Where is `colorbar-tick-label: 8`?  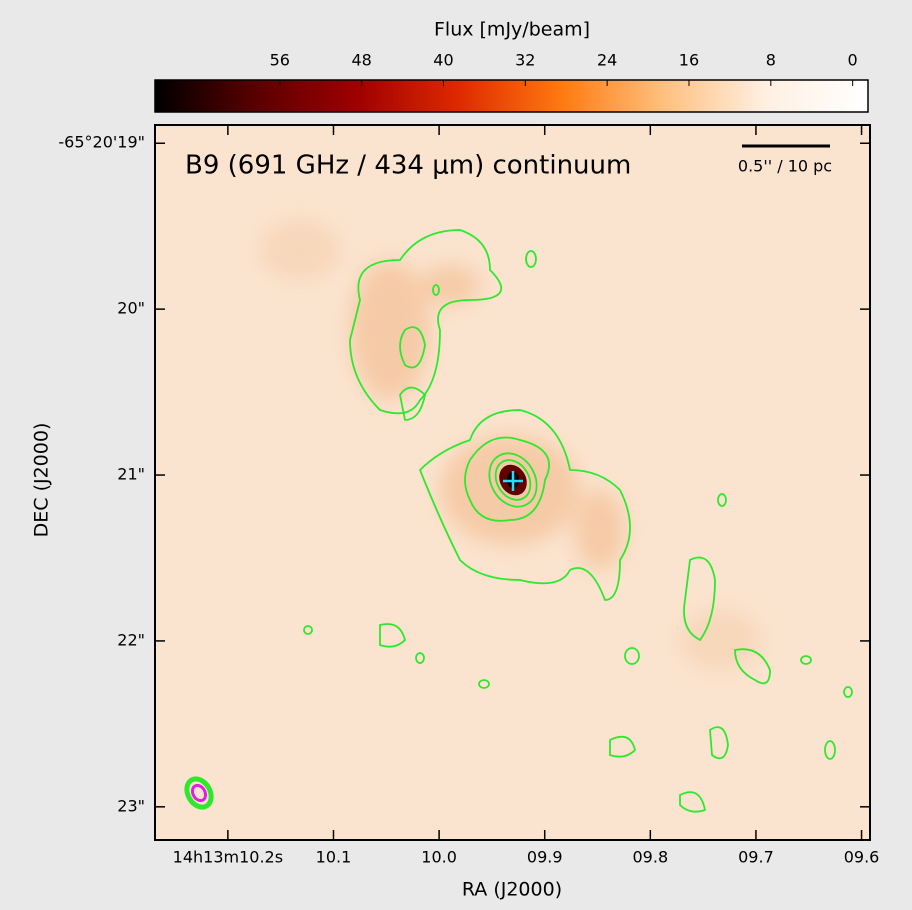 colorbar-tick-label: 8 is located at coordinates (771, 60).